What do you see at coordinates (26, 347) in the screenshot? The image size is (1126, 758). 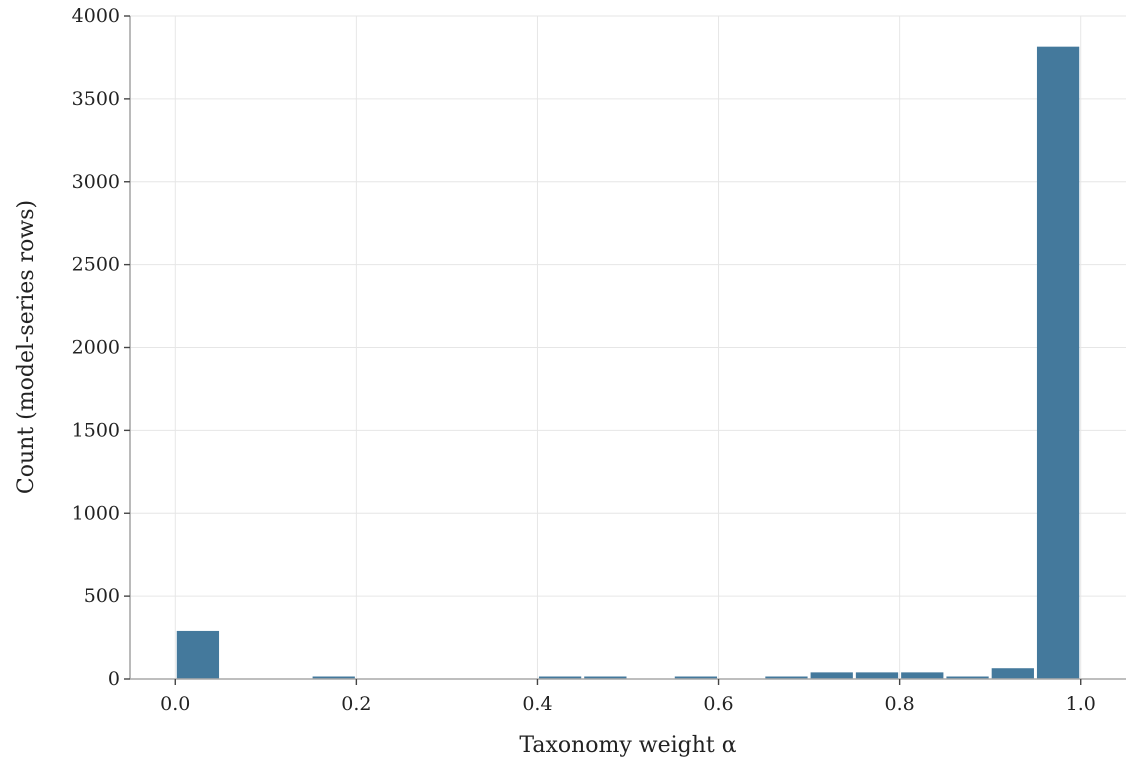 I see `y-axis-title: Count (model-series rows)` at bounding box center [26, 347].